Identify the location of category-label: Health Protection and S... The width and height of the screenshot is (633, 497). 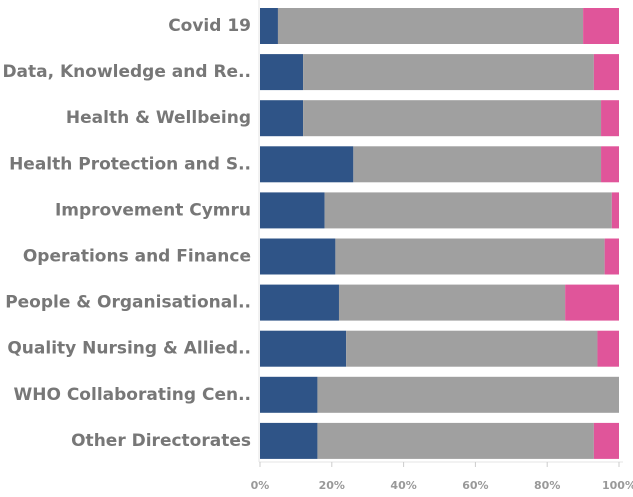
(130, 164).